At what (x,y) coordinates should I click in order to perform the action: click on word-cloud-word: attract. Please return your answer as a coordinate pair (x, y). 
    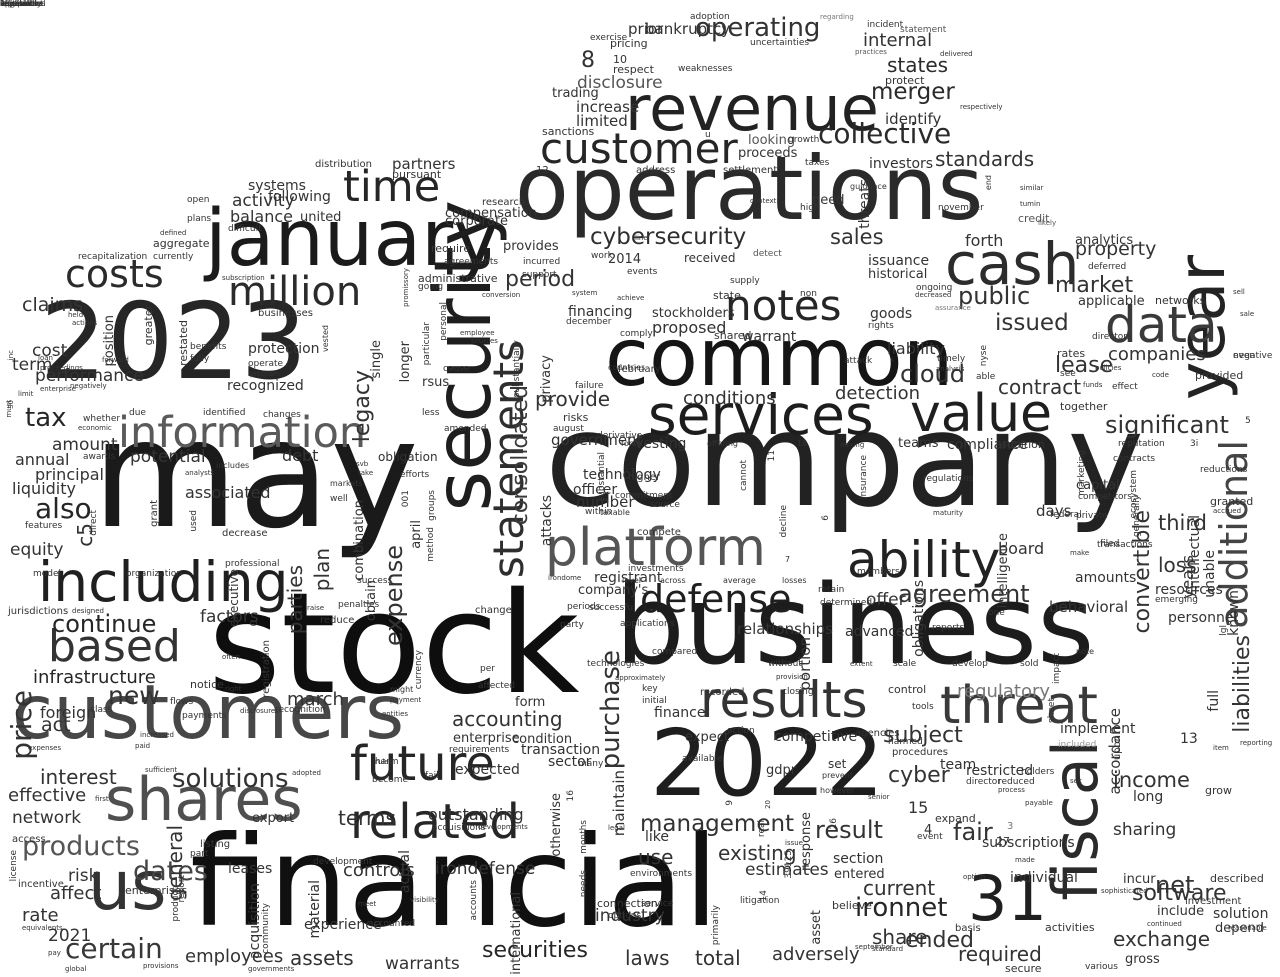
    Looking at the image, I should click on (13, 4).